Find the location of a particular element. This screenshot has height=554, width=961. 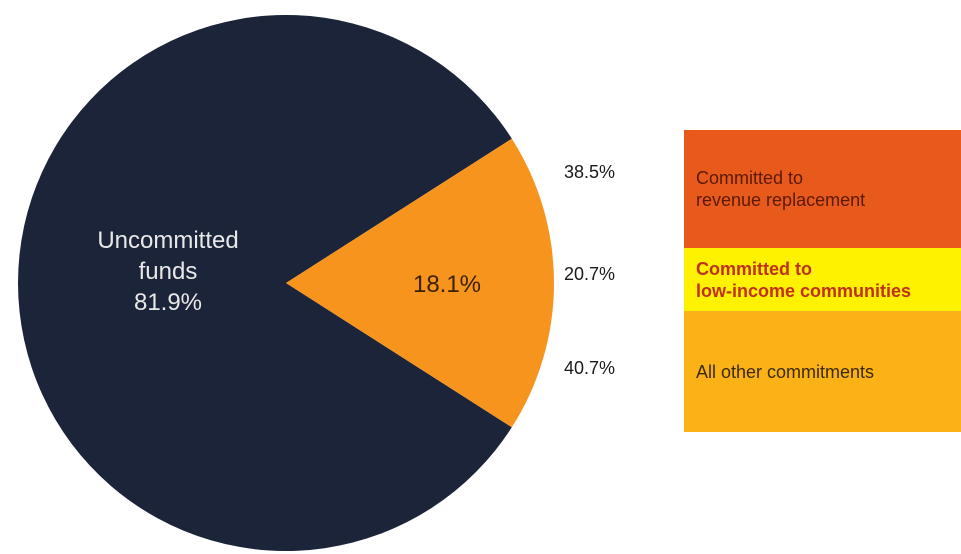

breakdown-label-line2: revenue replacement is located at coordinates (781, 200).